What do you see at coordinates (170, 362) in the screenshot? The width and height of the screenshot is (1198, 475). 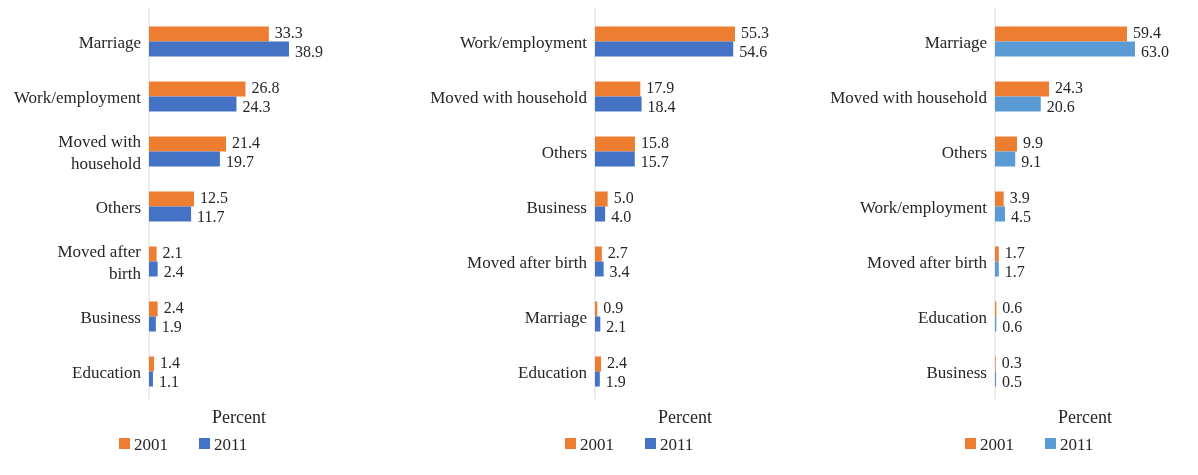 I see `data-label: 1.4` at bounding box center [170, 362].